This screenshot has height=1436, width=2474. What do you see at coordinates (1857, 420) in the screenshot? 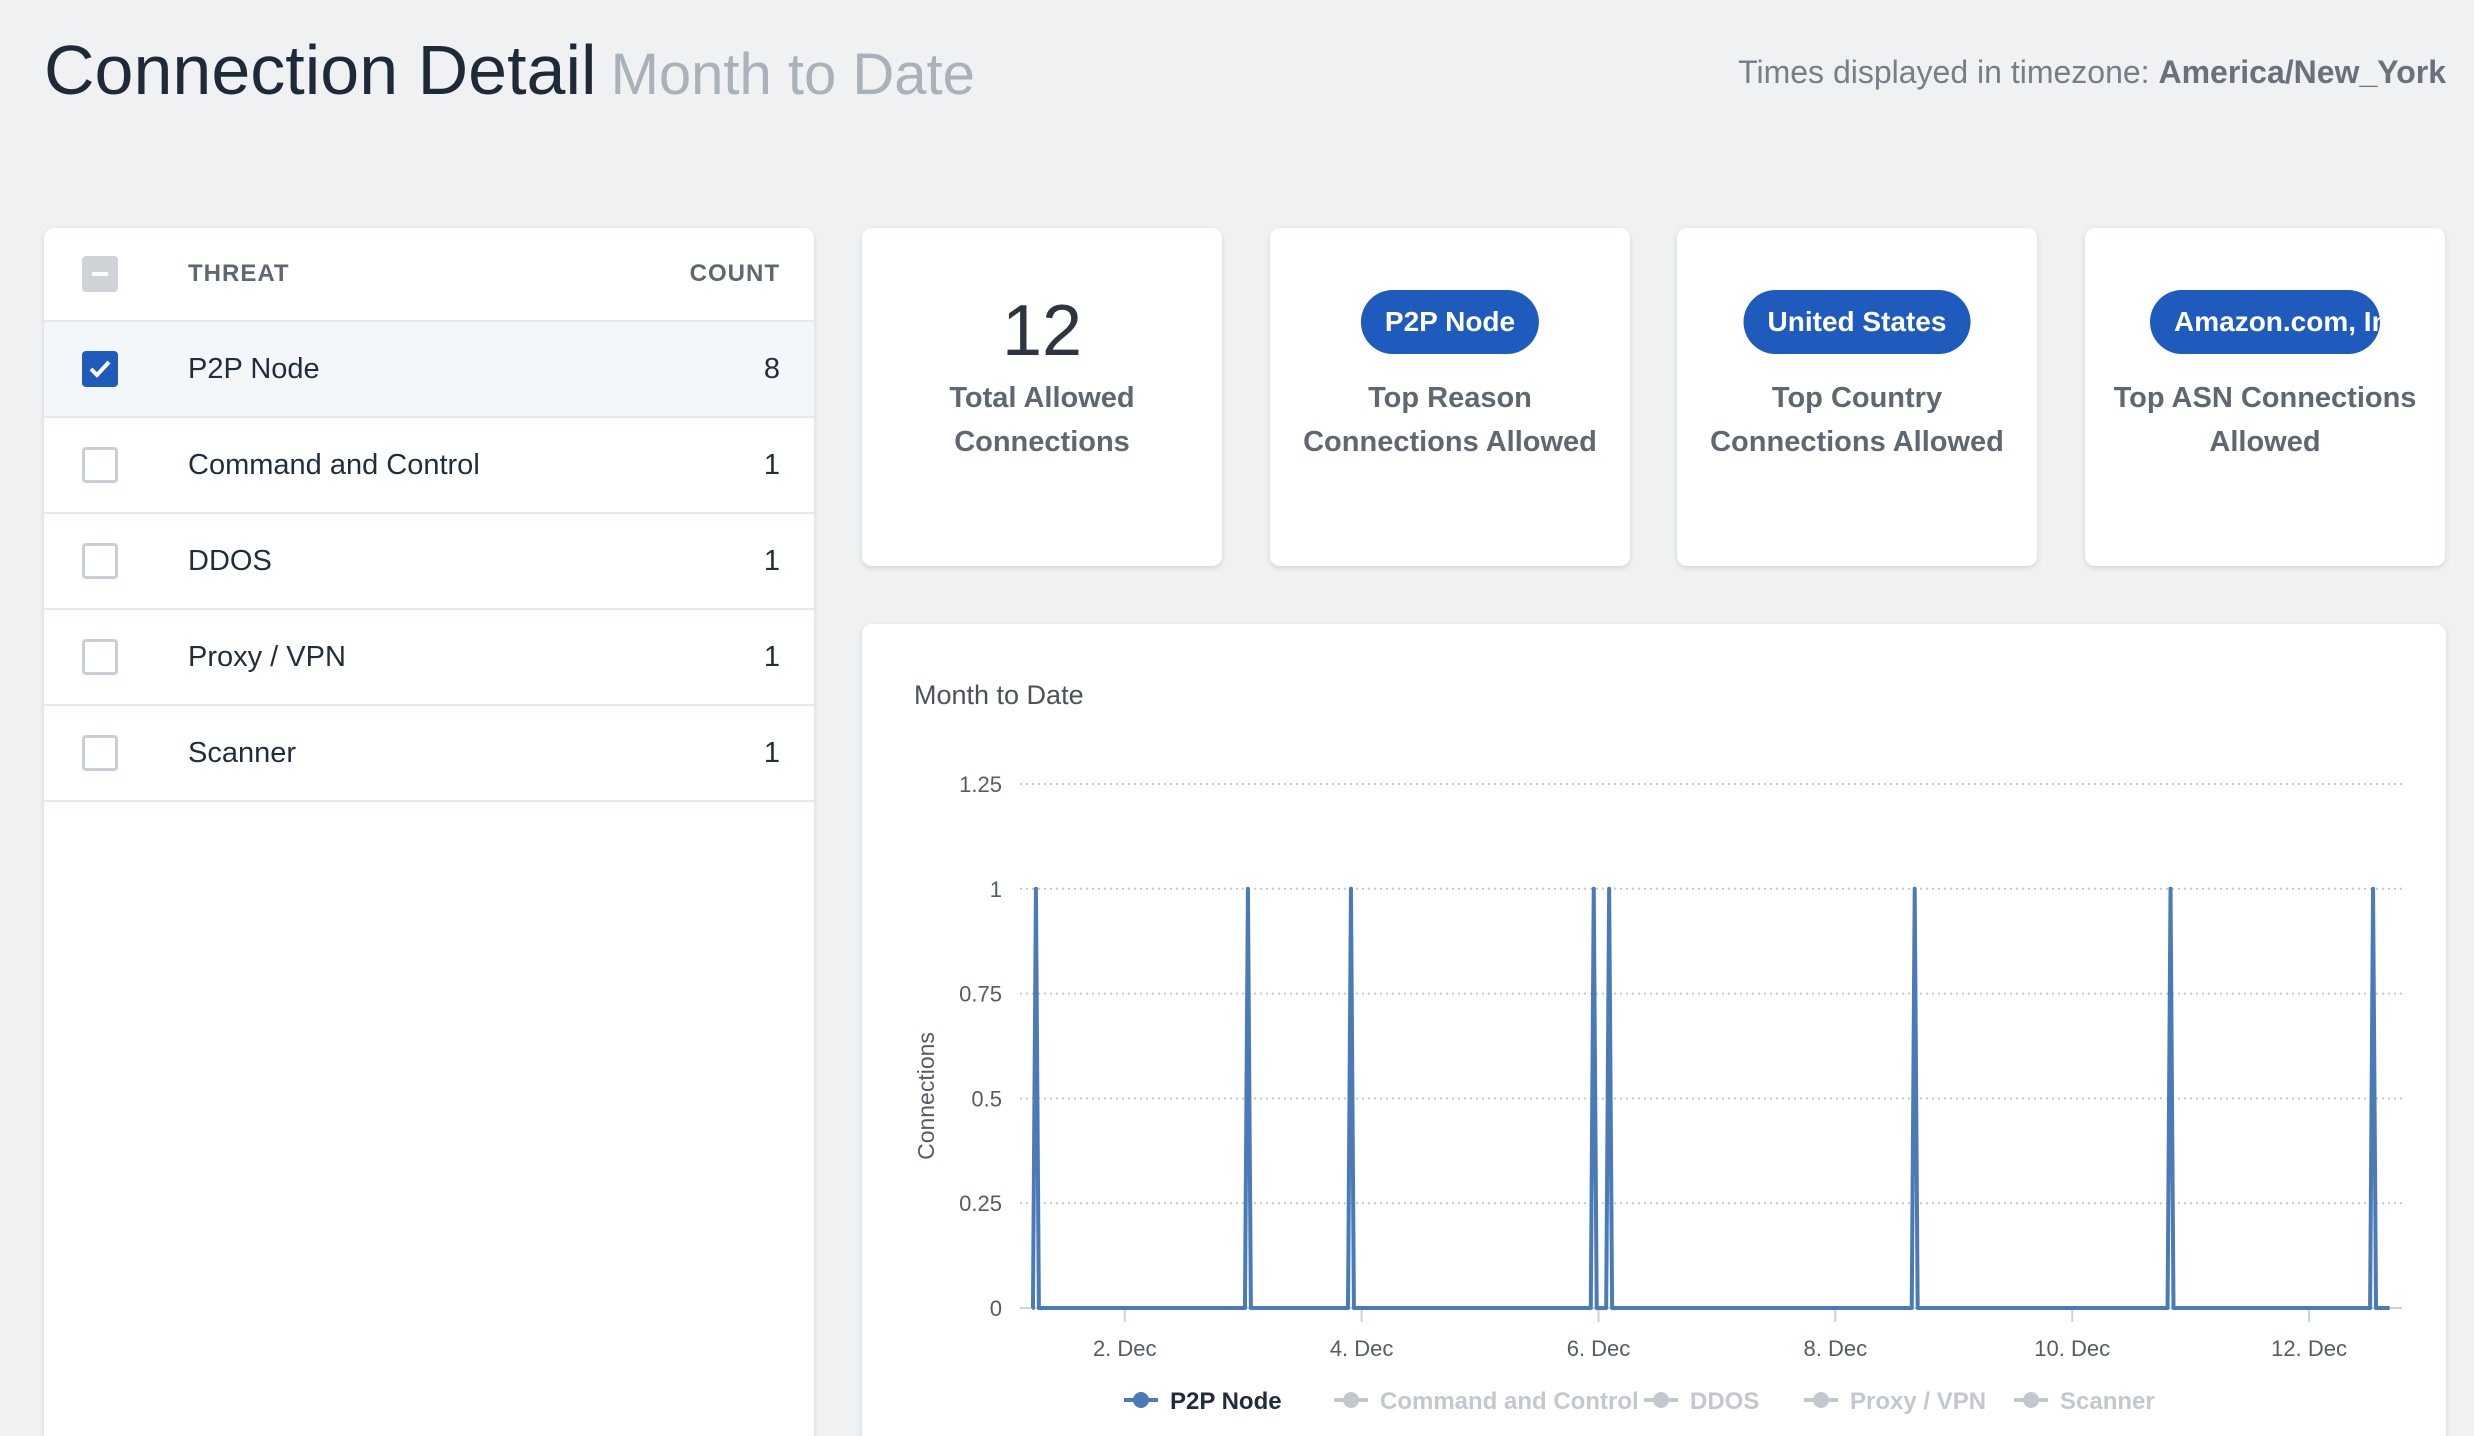
I see `top-country-label: Top Country Connections Allowed` at bounding box center [1857, 420].